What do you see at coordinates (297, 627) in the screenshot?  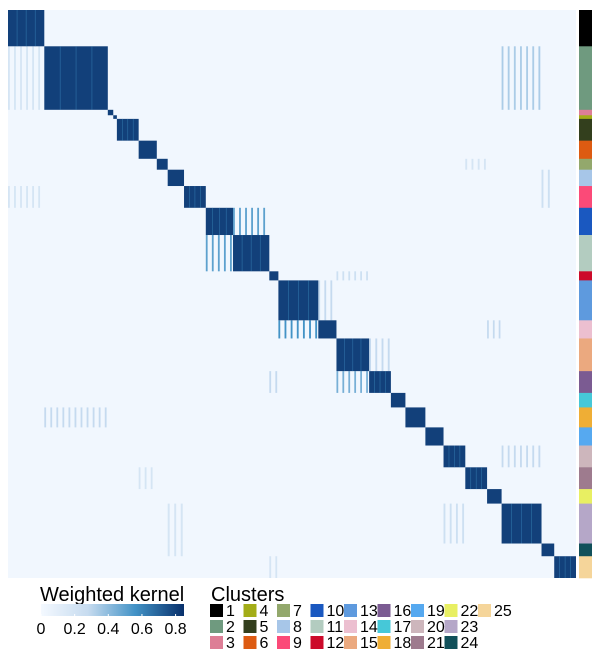 I see `cluster-label: 8` at bounding box center [297, 627].